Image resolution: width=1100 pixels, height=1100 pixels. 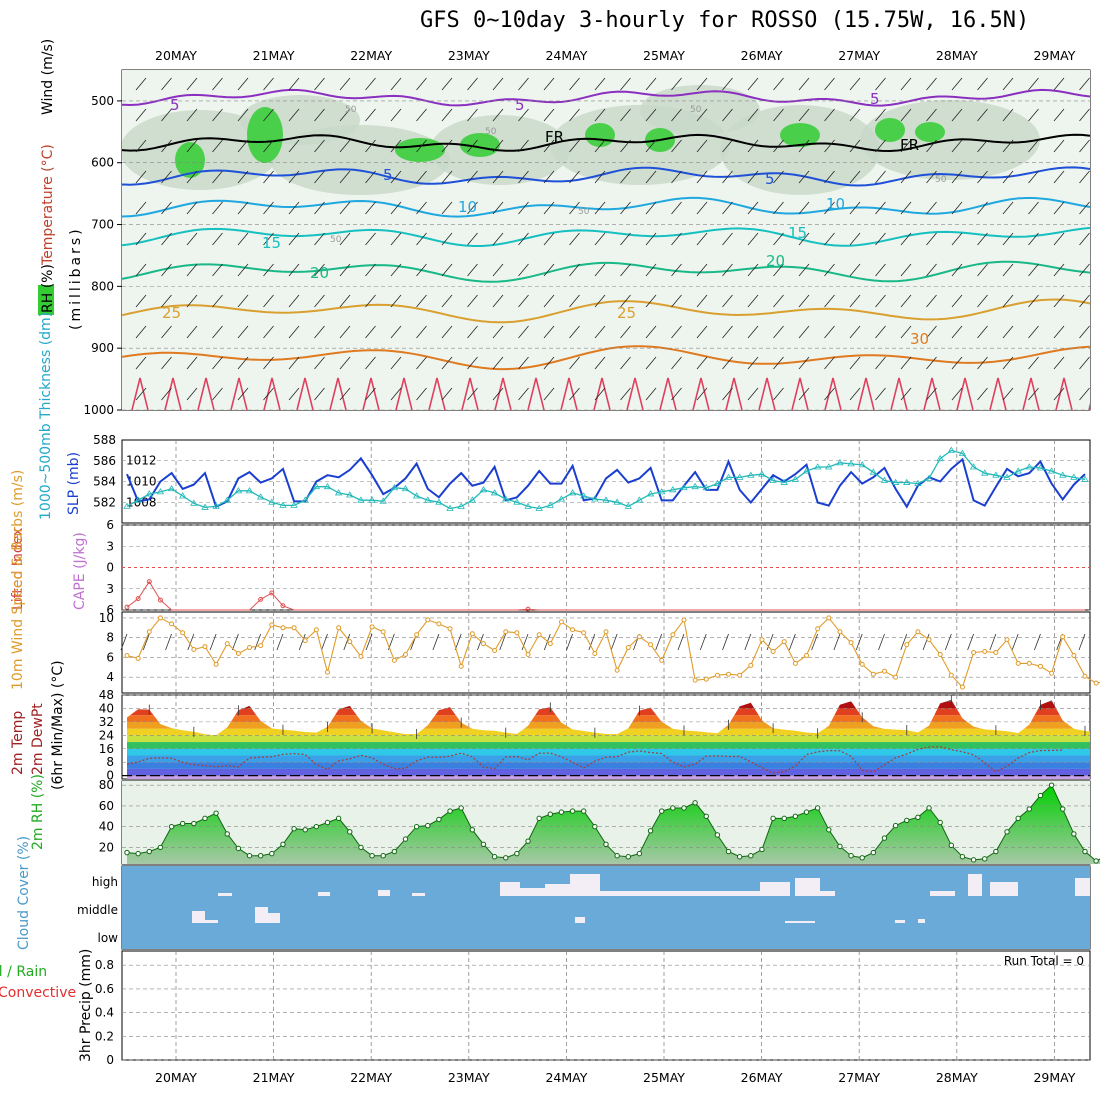 What do you see at coordinates (106, 722) in the screenshot?
I see `temp-tick-label: 32` at bounding box center [106, 722].